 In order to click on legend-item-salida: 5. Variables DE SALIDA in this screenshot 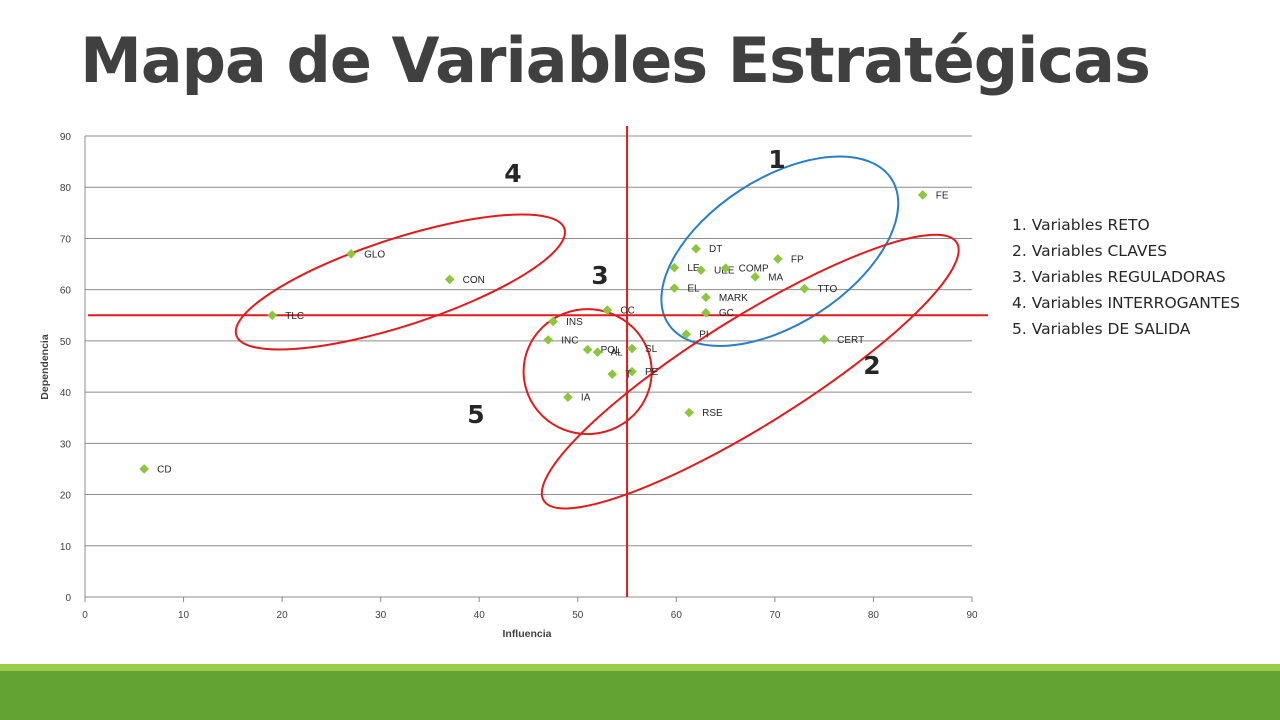, I will do `click(1101, 329)`.